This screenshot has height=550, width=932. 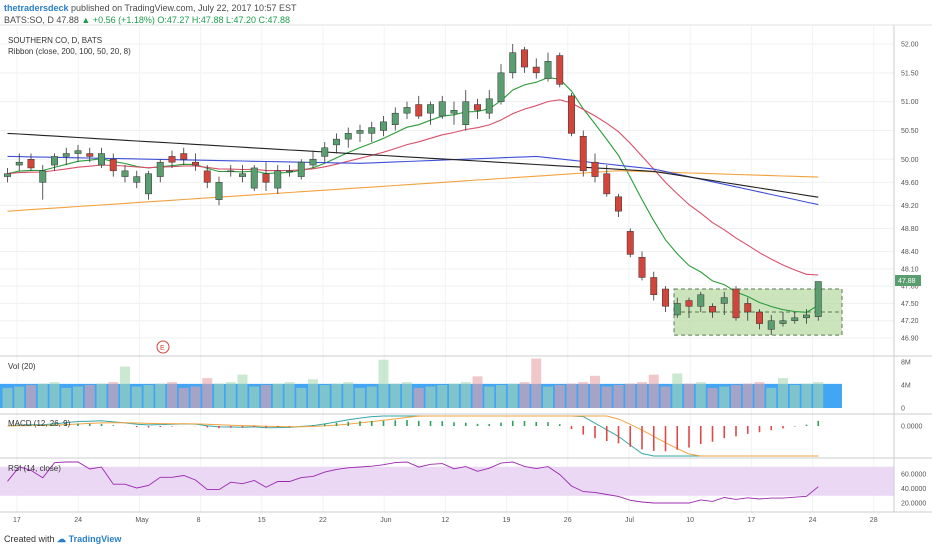 I want to click on volume-label: Vol (20), so click(x=22, y=366).